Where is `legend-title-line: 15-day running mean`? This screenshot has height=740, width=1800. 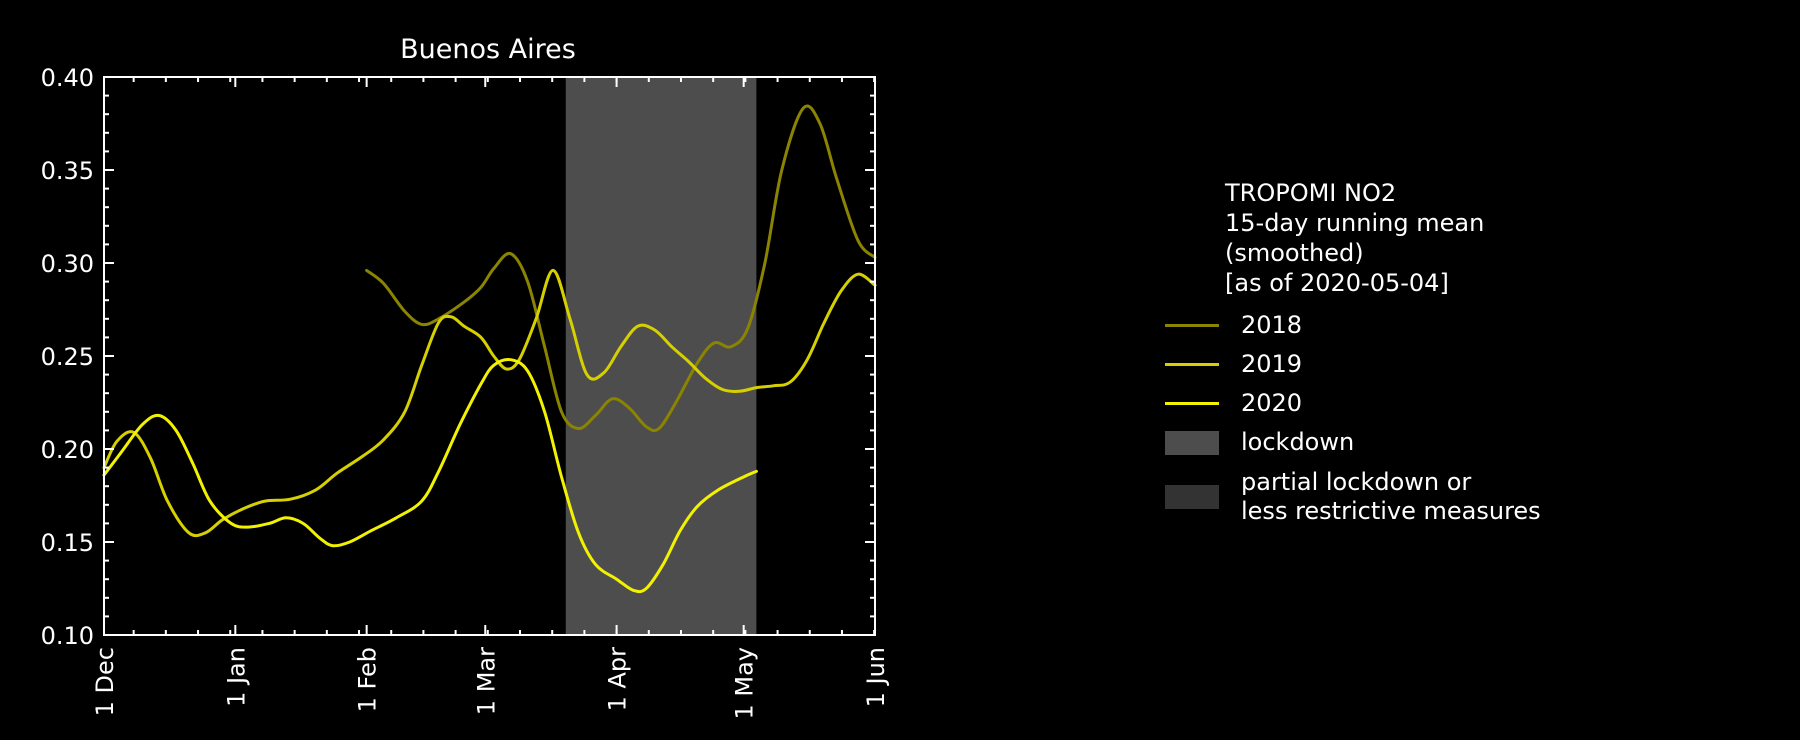
legend-title-line: 15-day running mean is located at coordinates (1355, 223).